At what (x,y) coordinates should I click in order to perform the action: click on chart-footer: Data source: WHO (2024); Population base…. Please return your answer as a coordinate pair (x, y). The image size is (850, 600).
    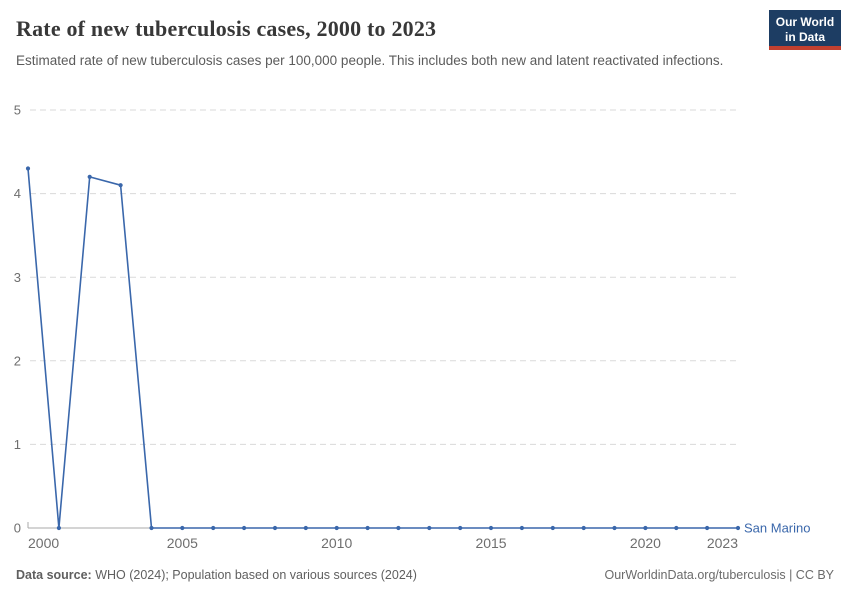
    Looking at the image, I should click on (425, 575).